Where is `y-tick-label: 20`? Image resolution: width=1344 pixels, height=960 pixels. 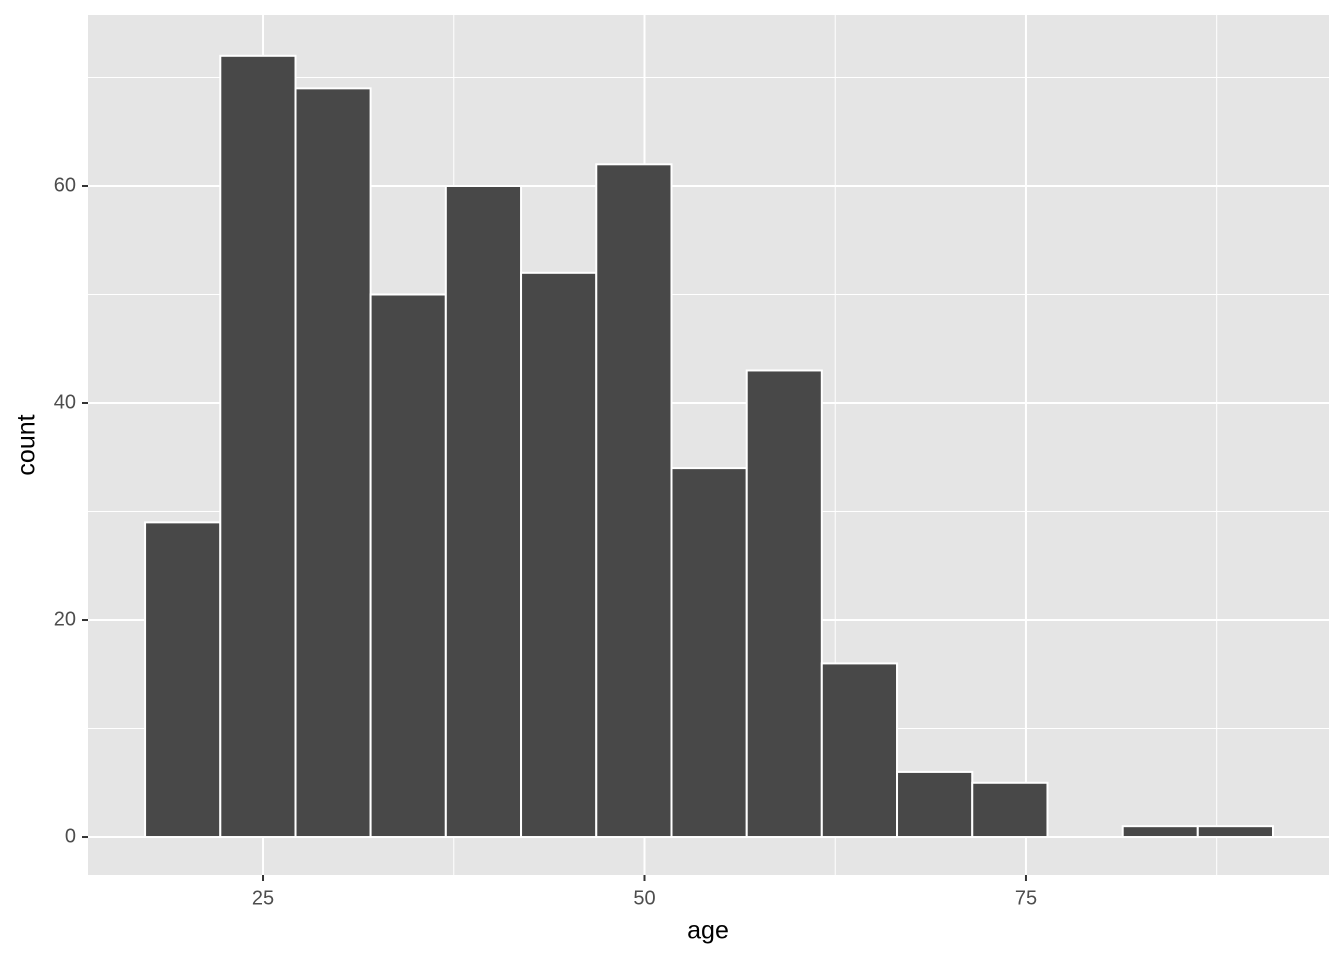 y-tick-label: 20 is located at coordinates (65, 619).